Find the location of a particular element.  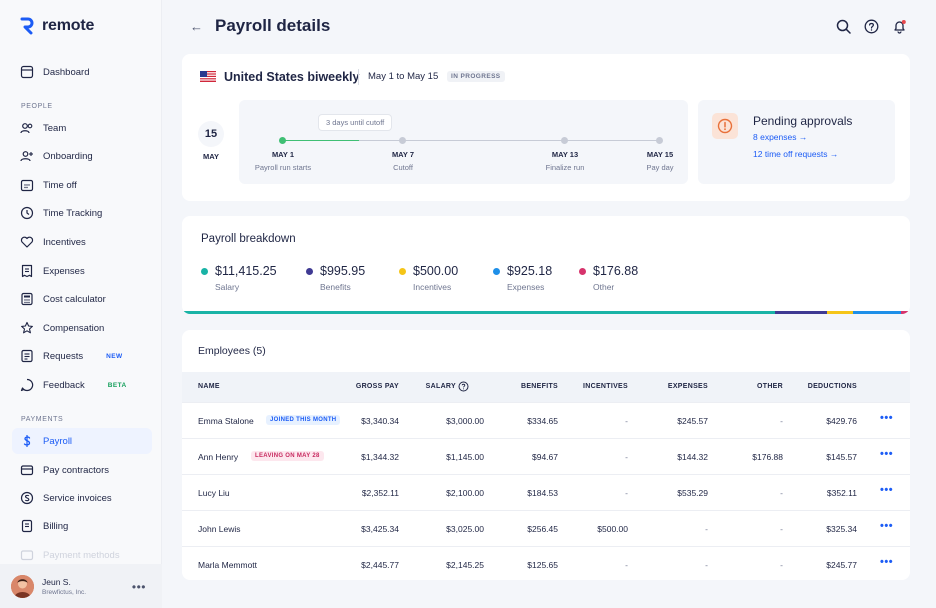

section-label-people: PEOPLE is located at coordinates (37, 106).